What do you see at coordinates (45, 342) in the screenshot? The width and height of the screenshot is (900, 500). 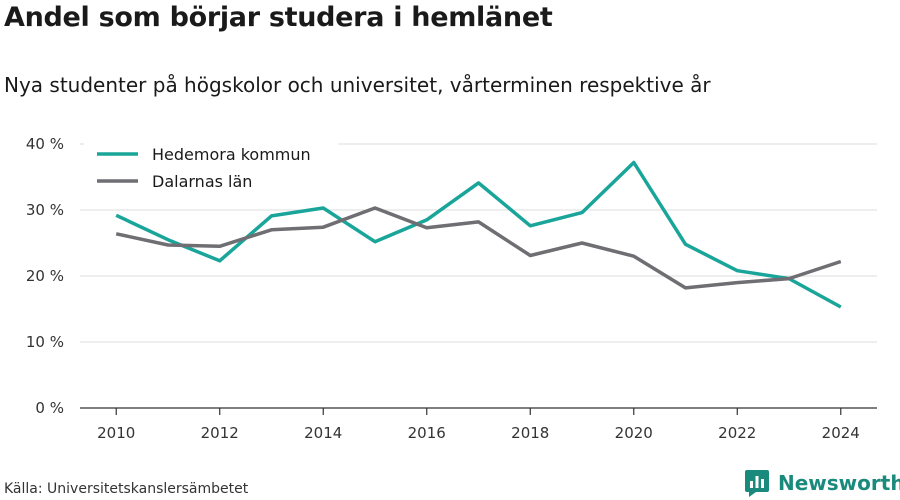 I see `y-tick-label: 10 %` at bounding box center [45, 342].